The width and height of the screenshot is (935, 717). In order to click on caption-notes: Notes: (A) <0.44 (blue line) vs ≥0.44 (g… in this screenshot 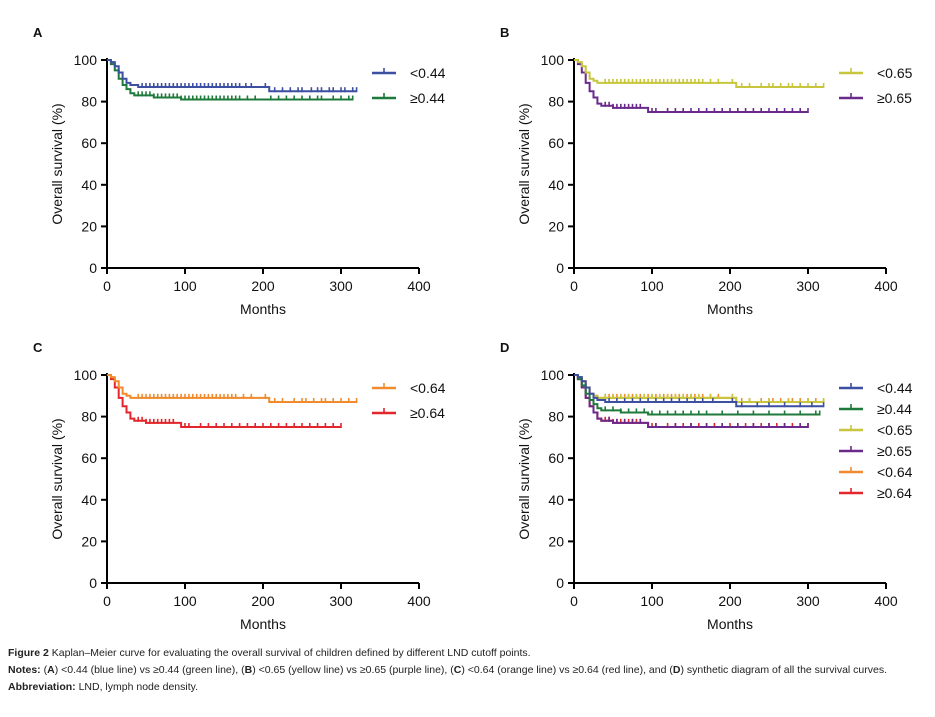, I will do `click(468, 670)`.